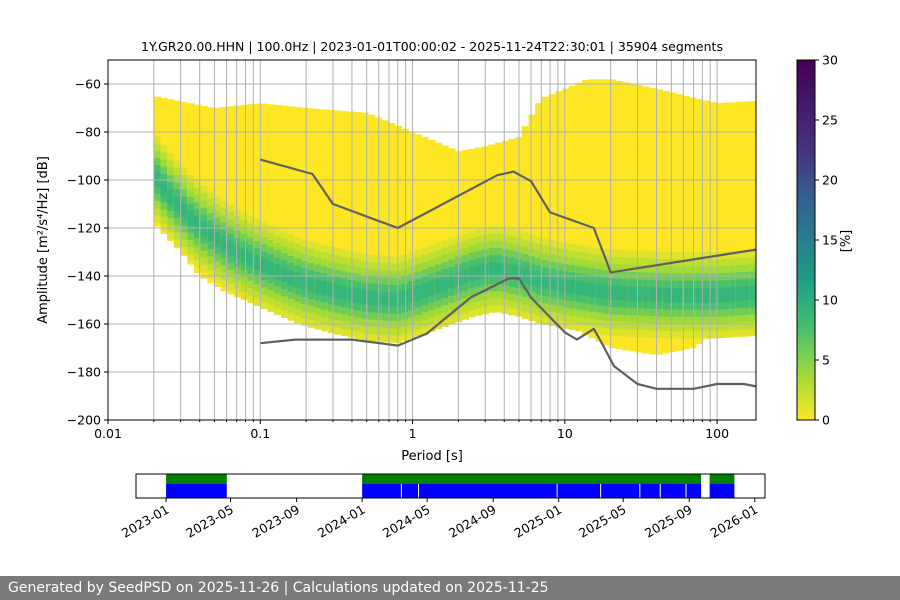 This screenshot has width=900, height=600. I want to click on timeline-blue-segment, so click(722, 491).